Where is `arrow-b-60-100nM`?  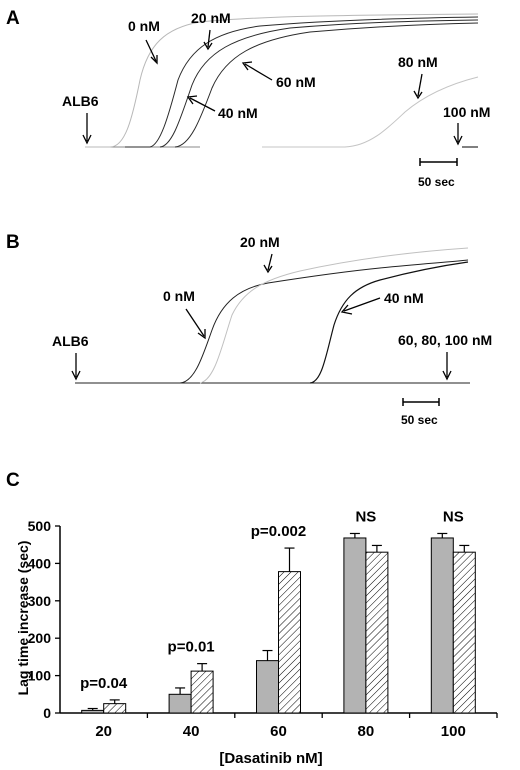 arrow-b-60-100nM is located at coordinates (447, 366).